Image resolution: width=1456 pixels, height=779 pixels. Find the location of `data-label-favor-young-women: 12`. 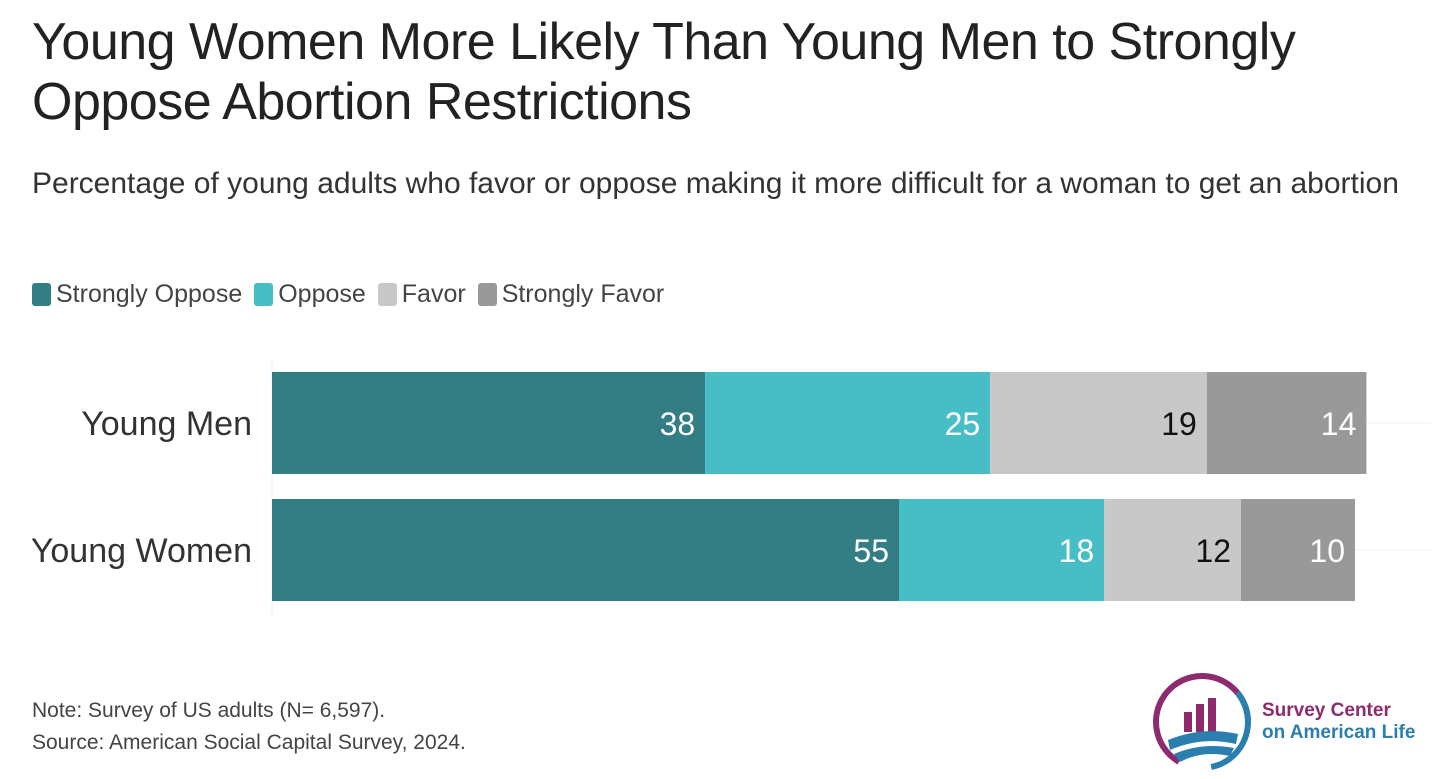

data-label-favor-young-women: 12 is located at coordinates (1213, 551).